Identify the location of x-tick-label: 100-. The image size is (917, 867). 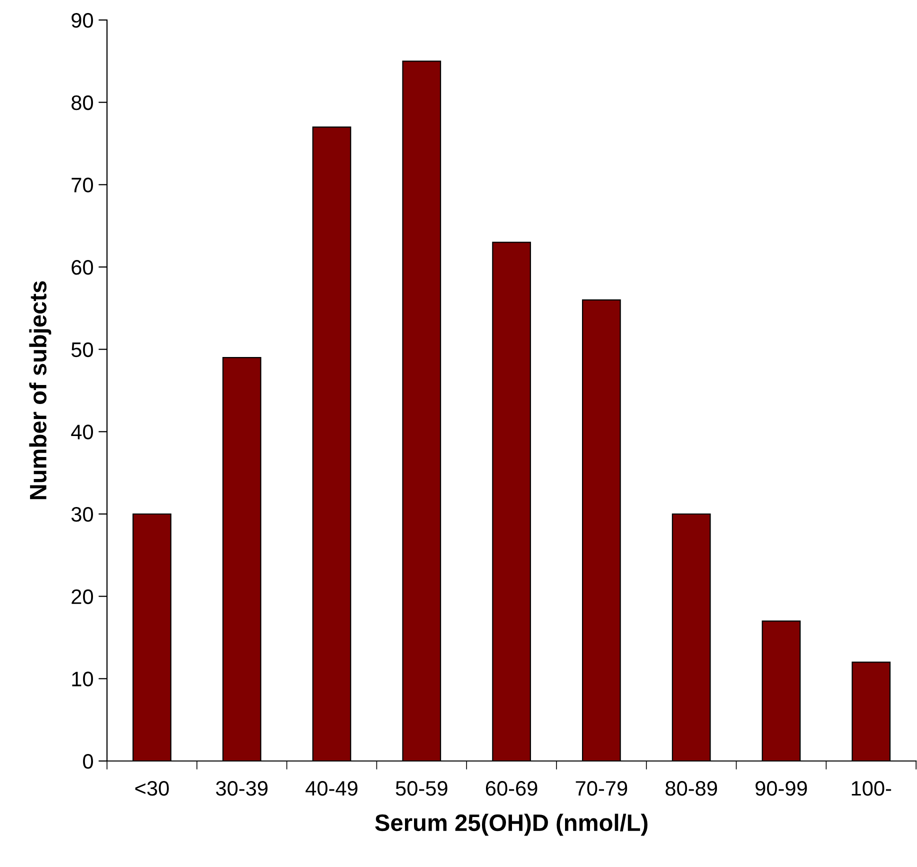
(872, 788).